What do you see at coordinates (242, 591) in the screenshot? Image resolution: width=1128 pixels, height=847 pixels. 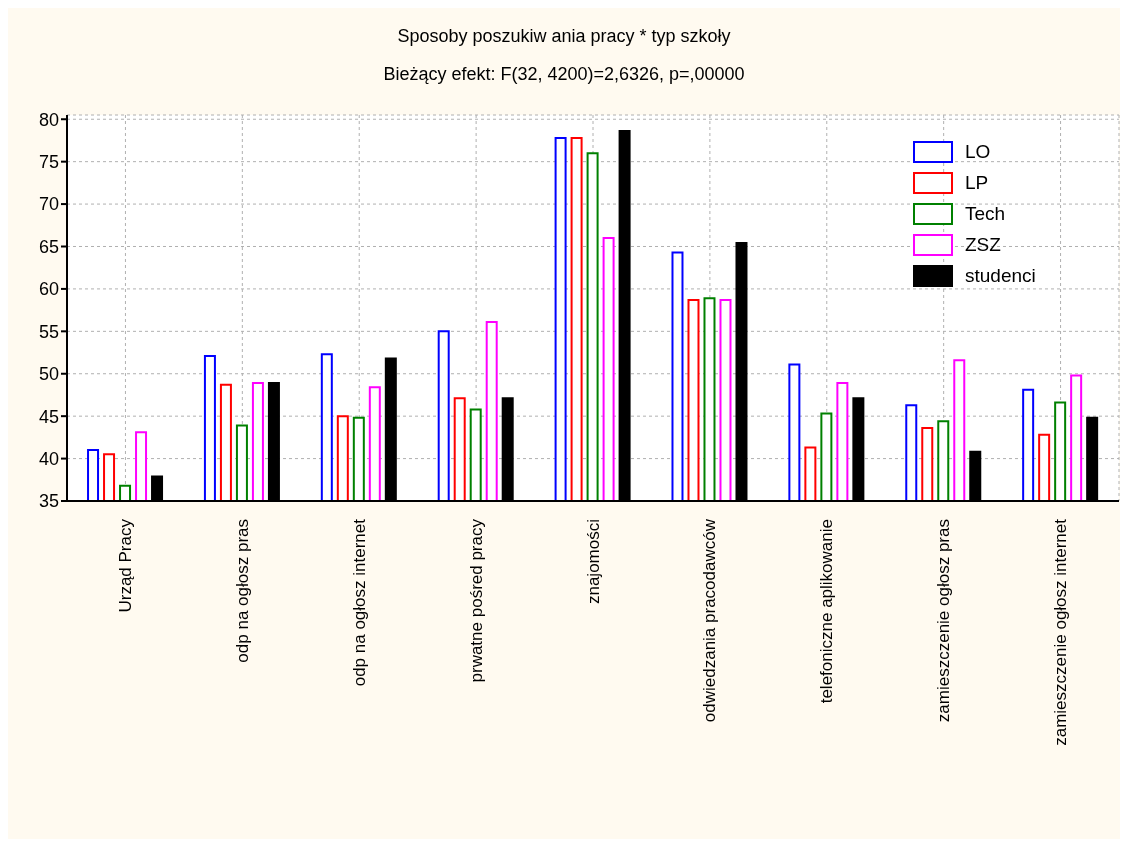 I see `x-tick-label: odp na ogłosz pras` at bounding box center [242, 591].